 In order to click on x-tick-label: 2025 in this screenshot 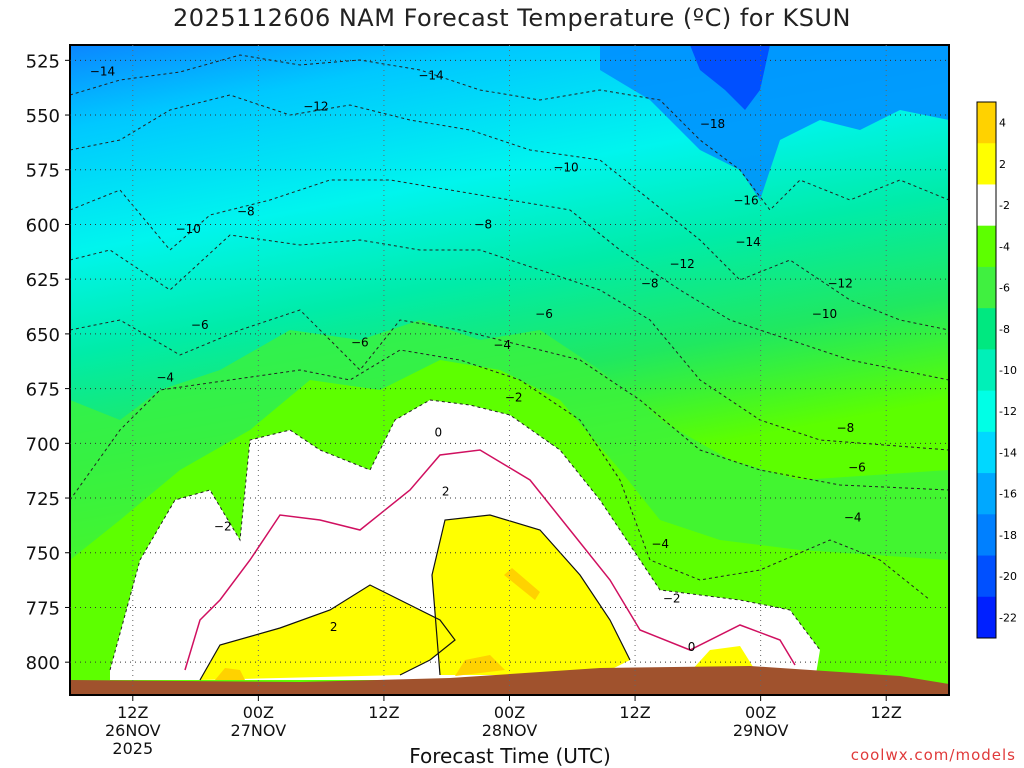, I will do `click(132, 748)`.